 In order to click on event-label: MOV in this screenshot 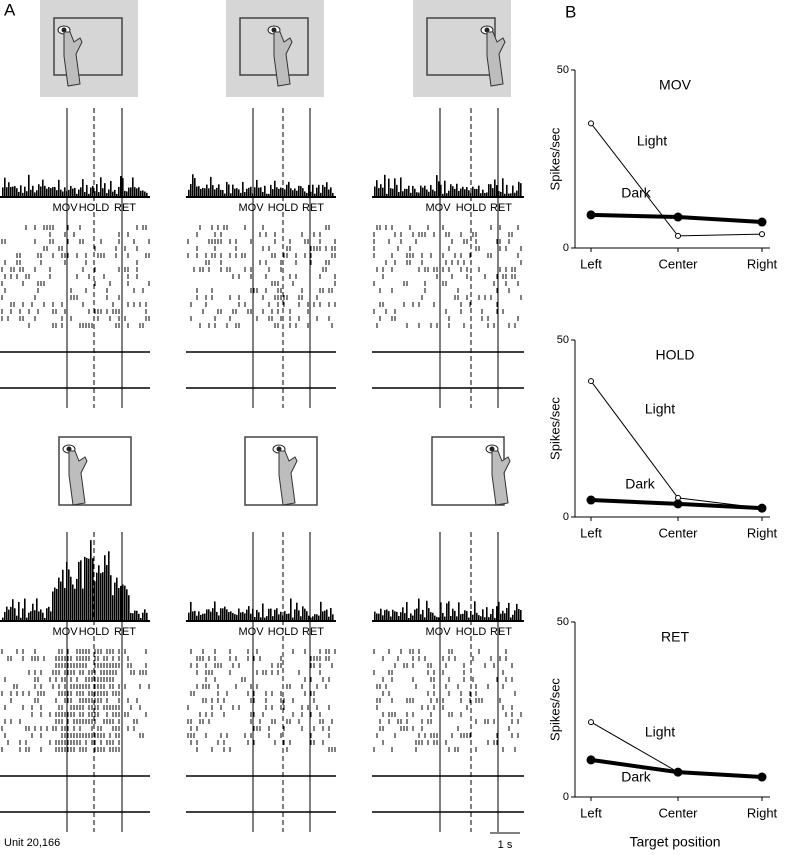, I will do `click(438, 632)`.